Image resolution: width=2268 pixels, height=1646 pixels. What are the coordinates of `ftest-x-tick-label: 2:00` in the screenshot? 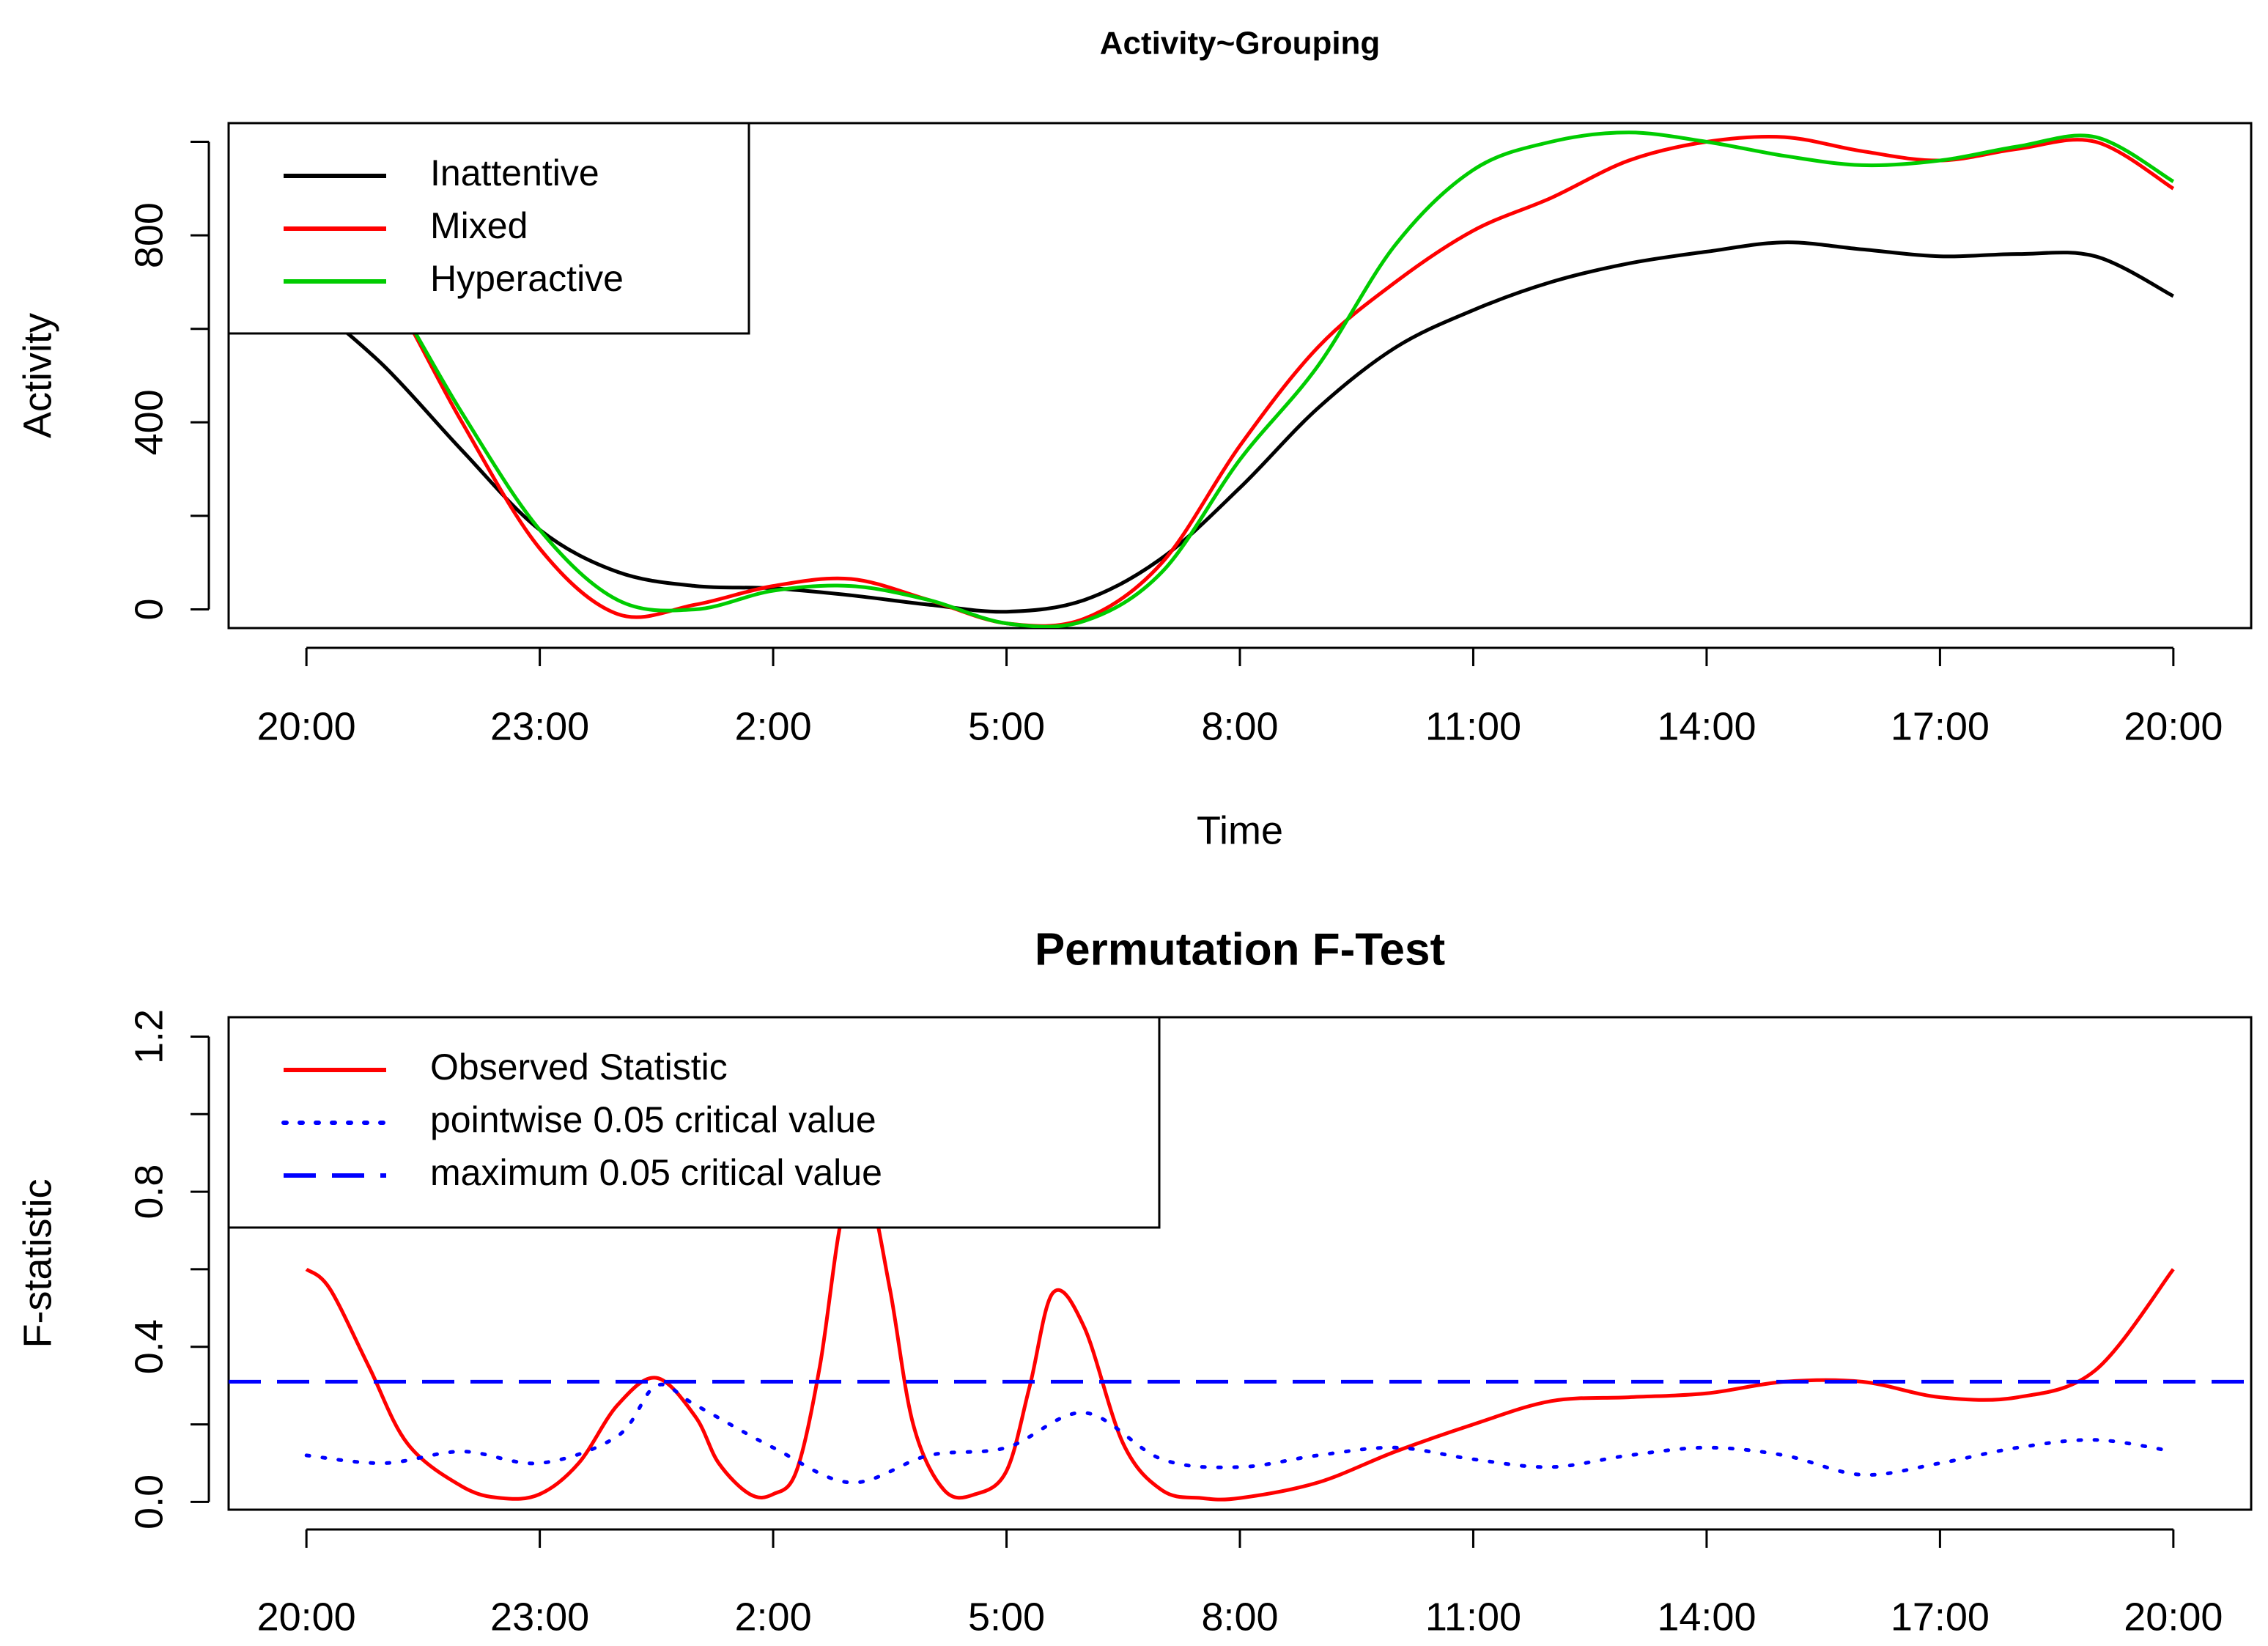 It's located at (773, 1617).